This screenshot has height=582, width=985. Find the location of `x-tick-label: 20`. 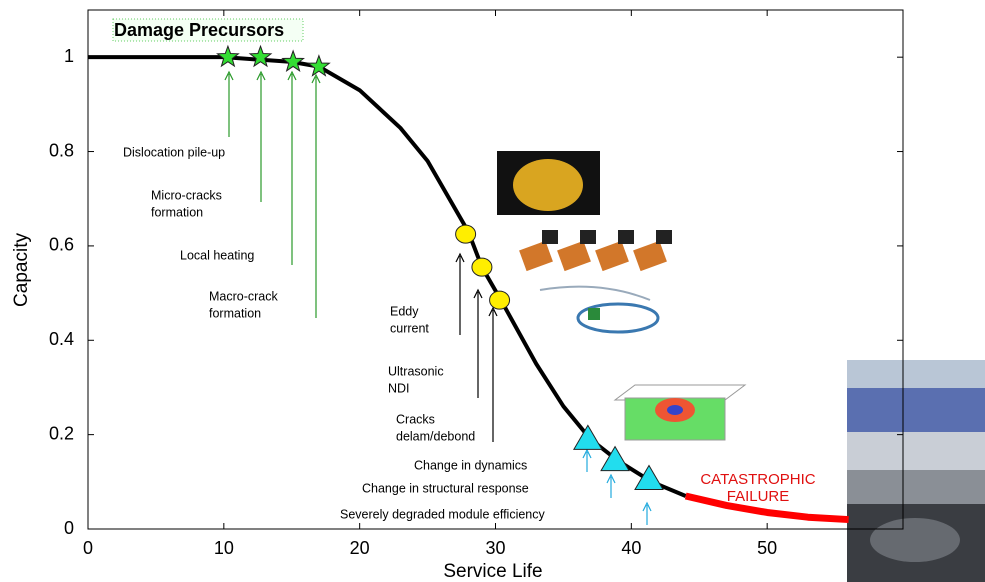

x-tick-label: 20 is located at coordinates (360, 548).